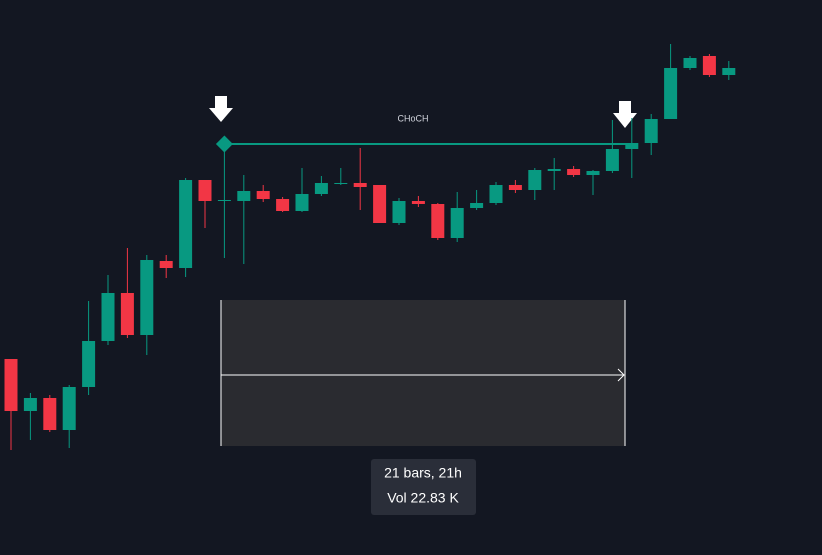 This screenshot has width=822, height=555. Describe the element at coordinates (412, 118) in the screenshot. I see `choch-label: CHoCH` at that location.